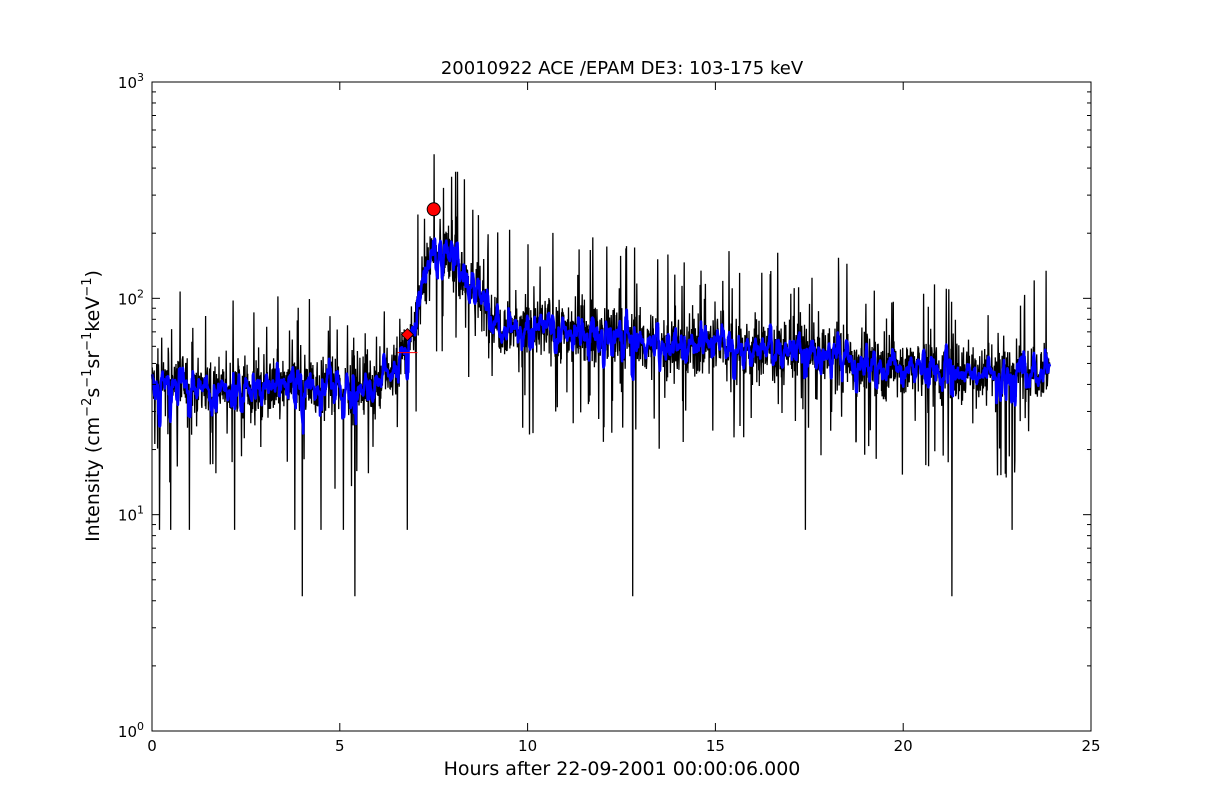  What do you see at coordinates (622, 68) in the screenshot?
I see `chart-title: 20010922 ACE /EPAM DE3: 103-175 keV` at bounding box center [622, 68].